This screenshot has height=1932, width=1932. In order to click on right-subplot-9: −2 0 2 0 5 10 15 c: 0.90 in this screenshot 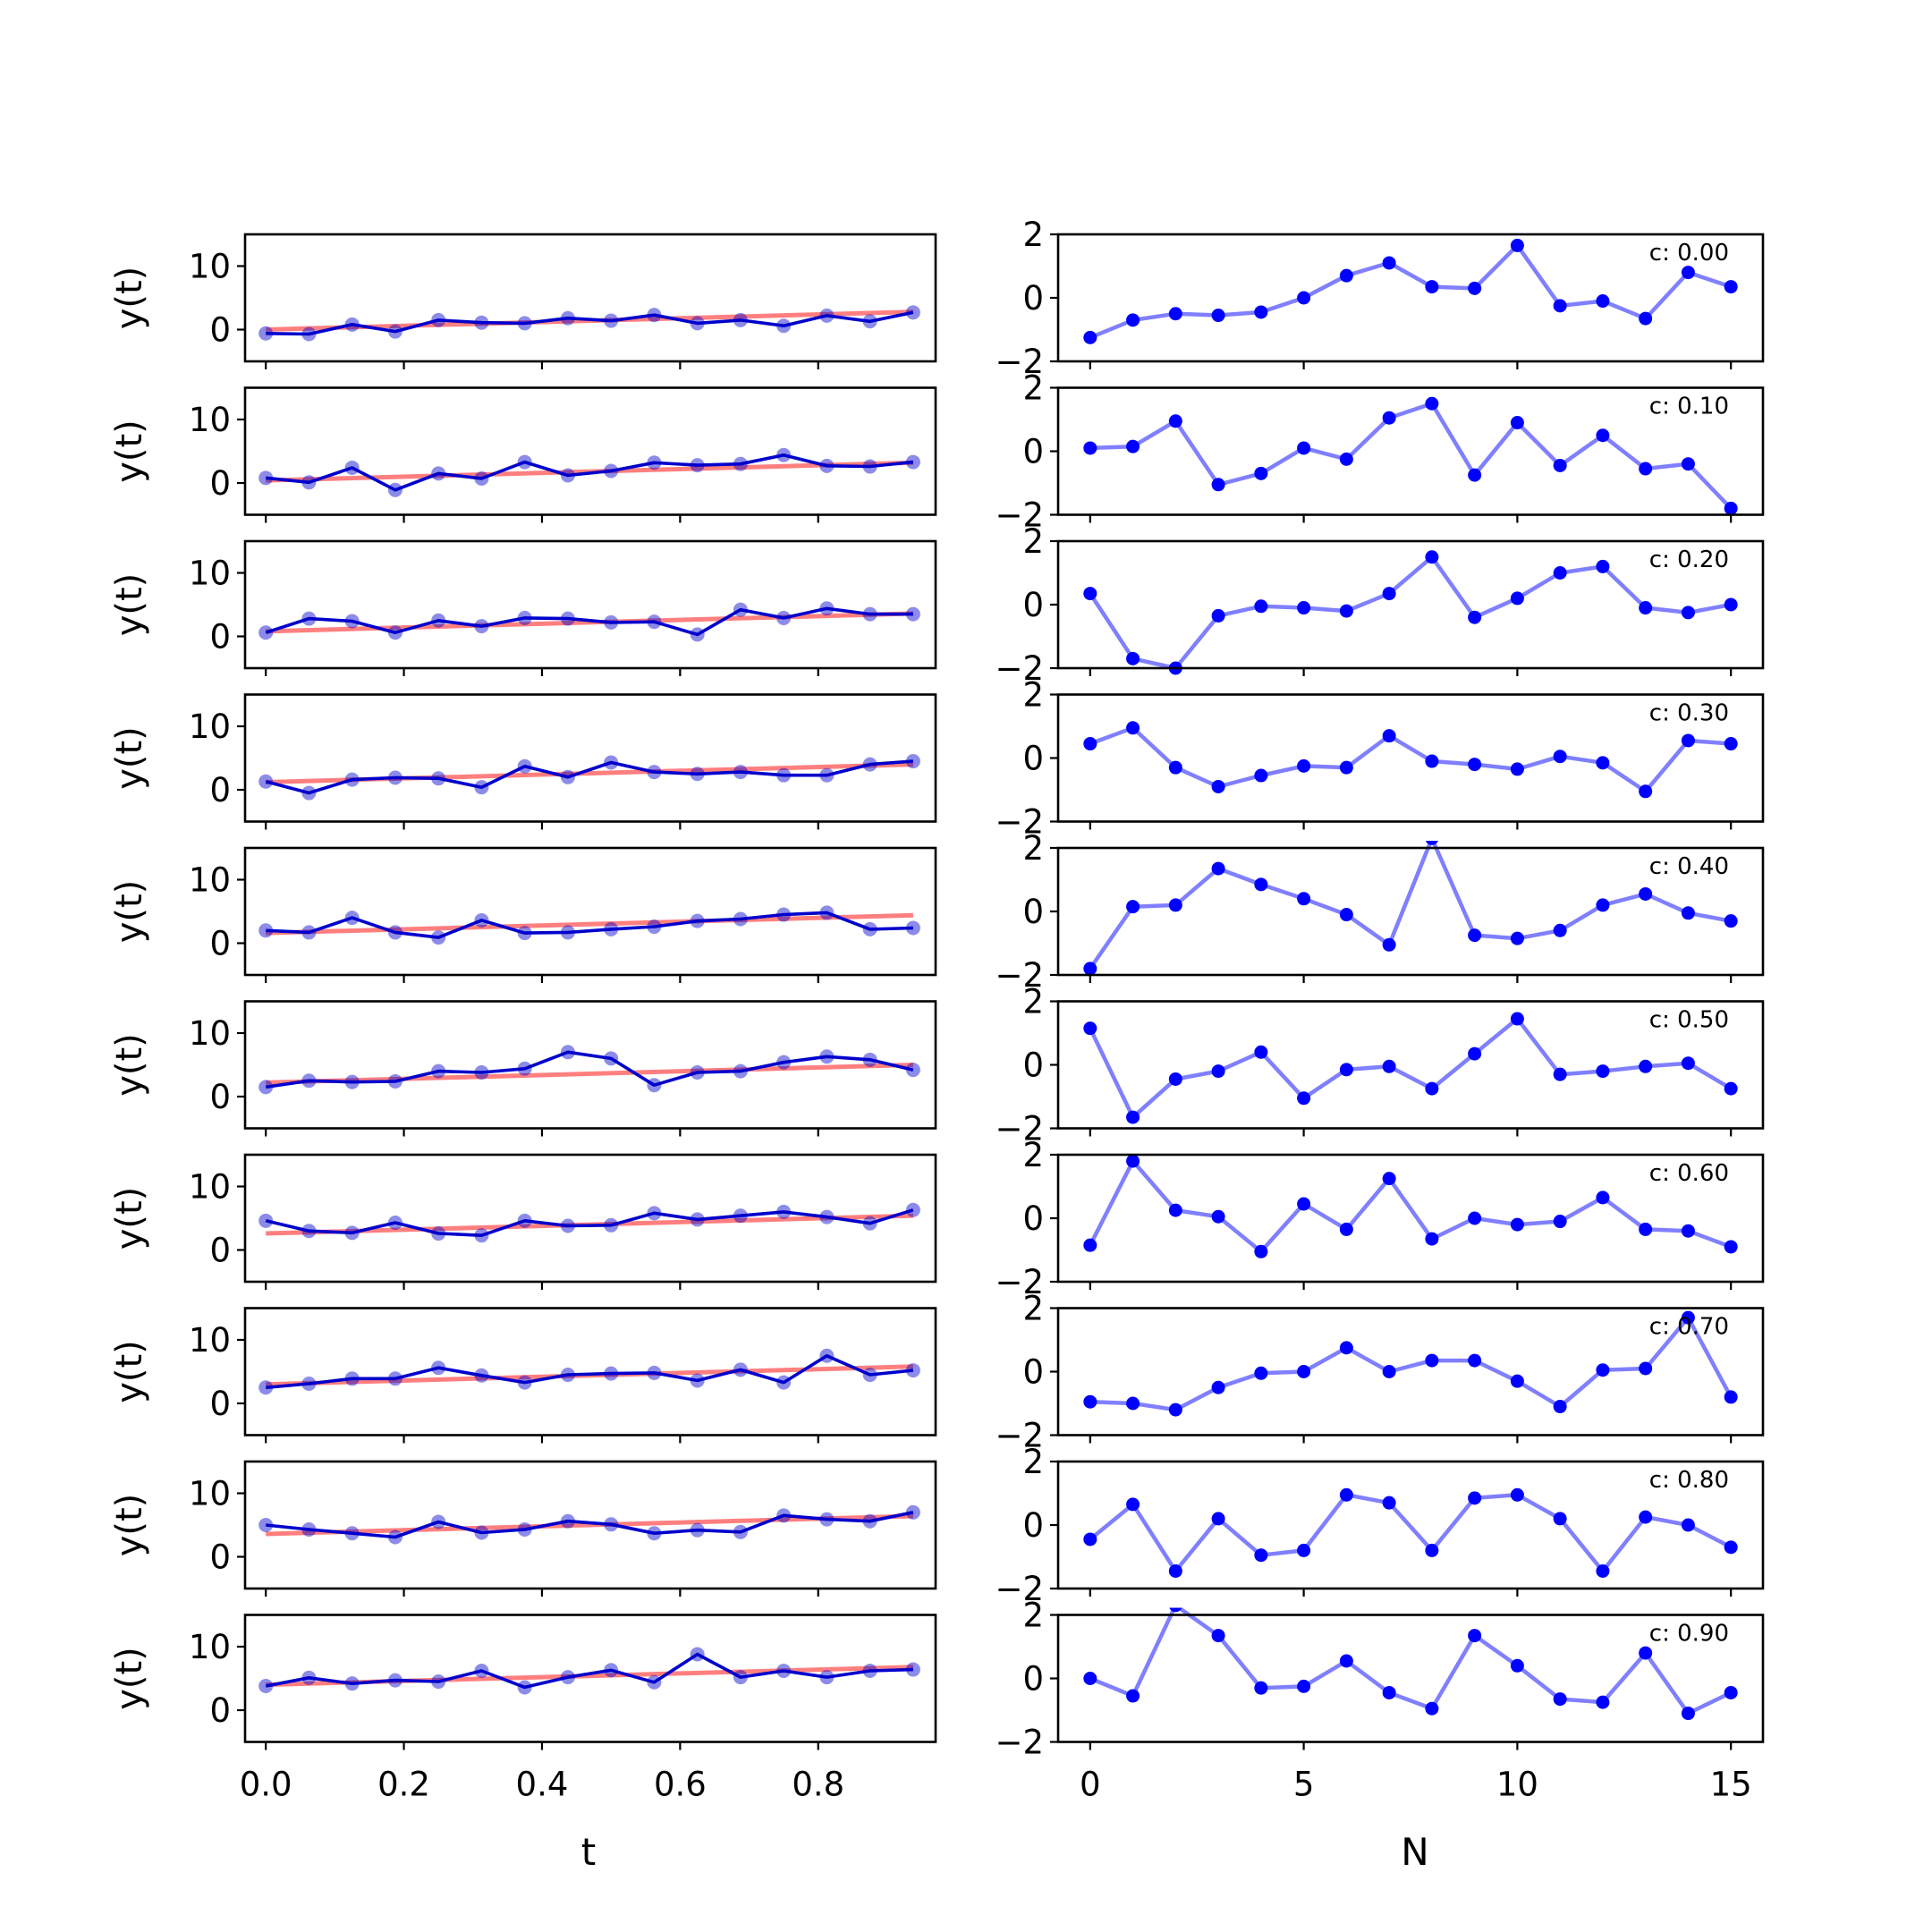, I will do `click(1380, 1700)`.